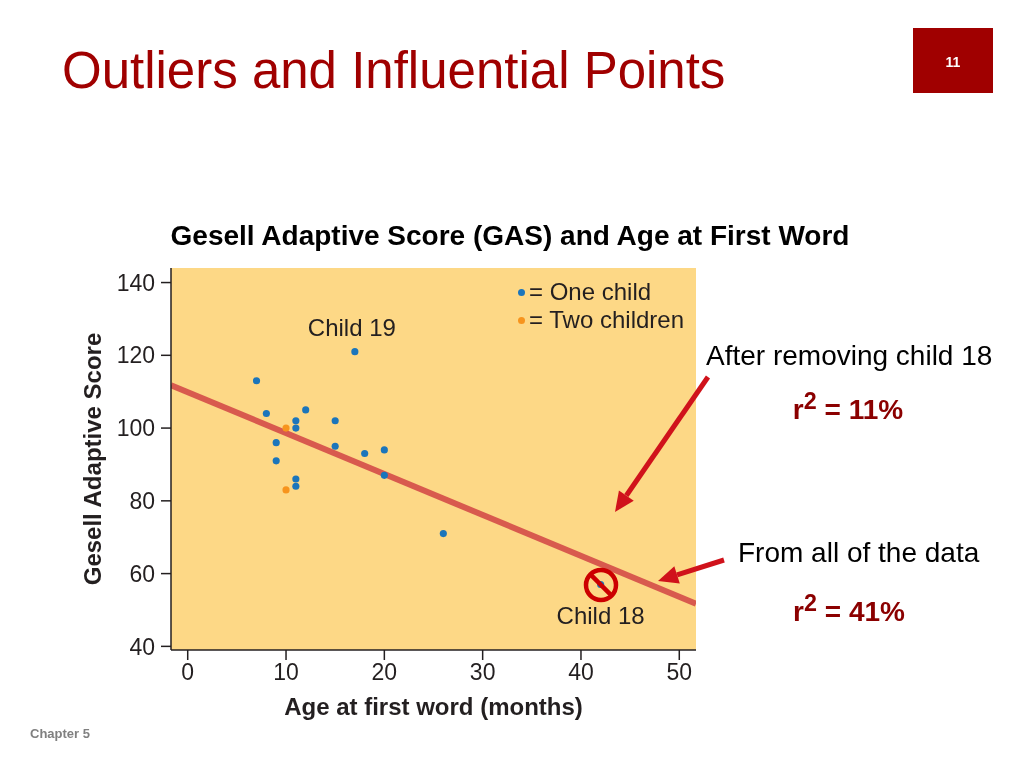 Image resolution: width=1024 pixels, height=768 pixels. Describe the element at coordinates (590, 291) in the screenshot. I see `legend-label: = One child` at that location.